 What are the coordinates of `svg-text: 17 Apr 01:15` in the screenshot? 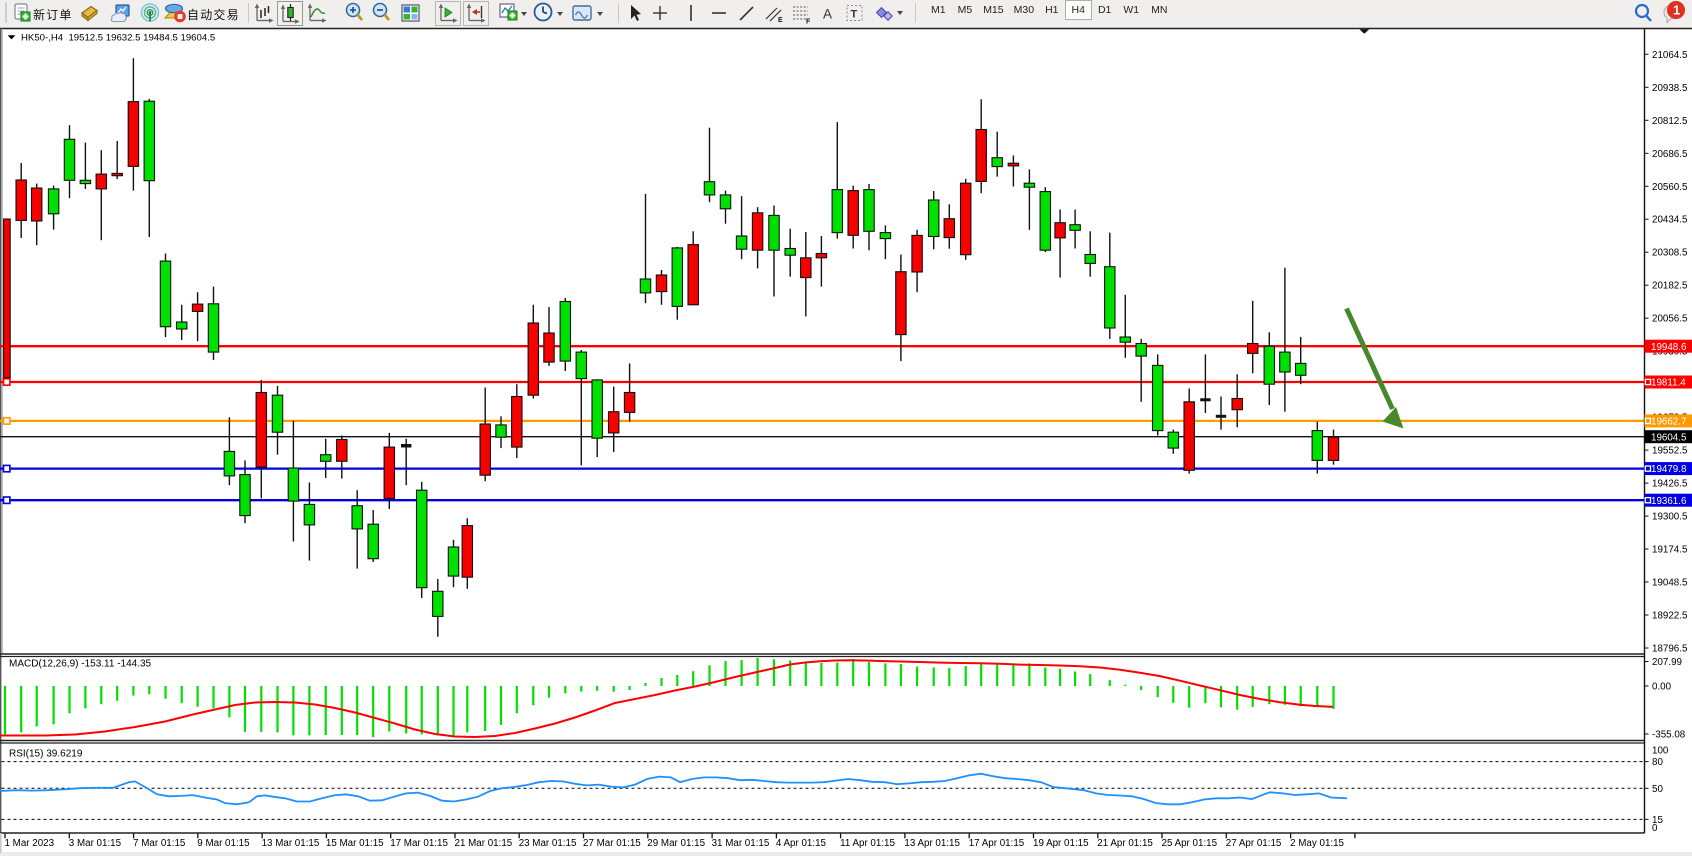 It's located at (997, 843).